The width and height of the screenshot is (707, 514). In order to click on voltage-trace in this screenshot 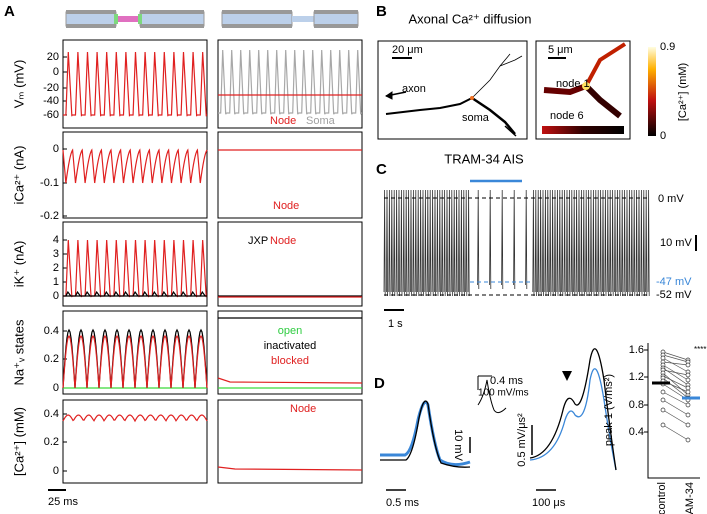, I will do `click(516, 243)`.